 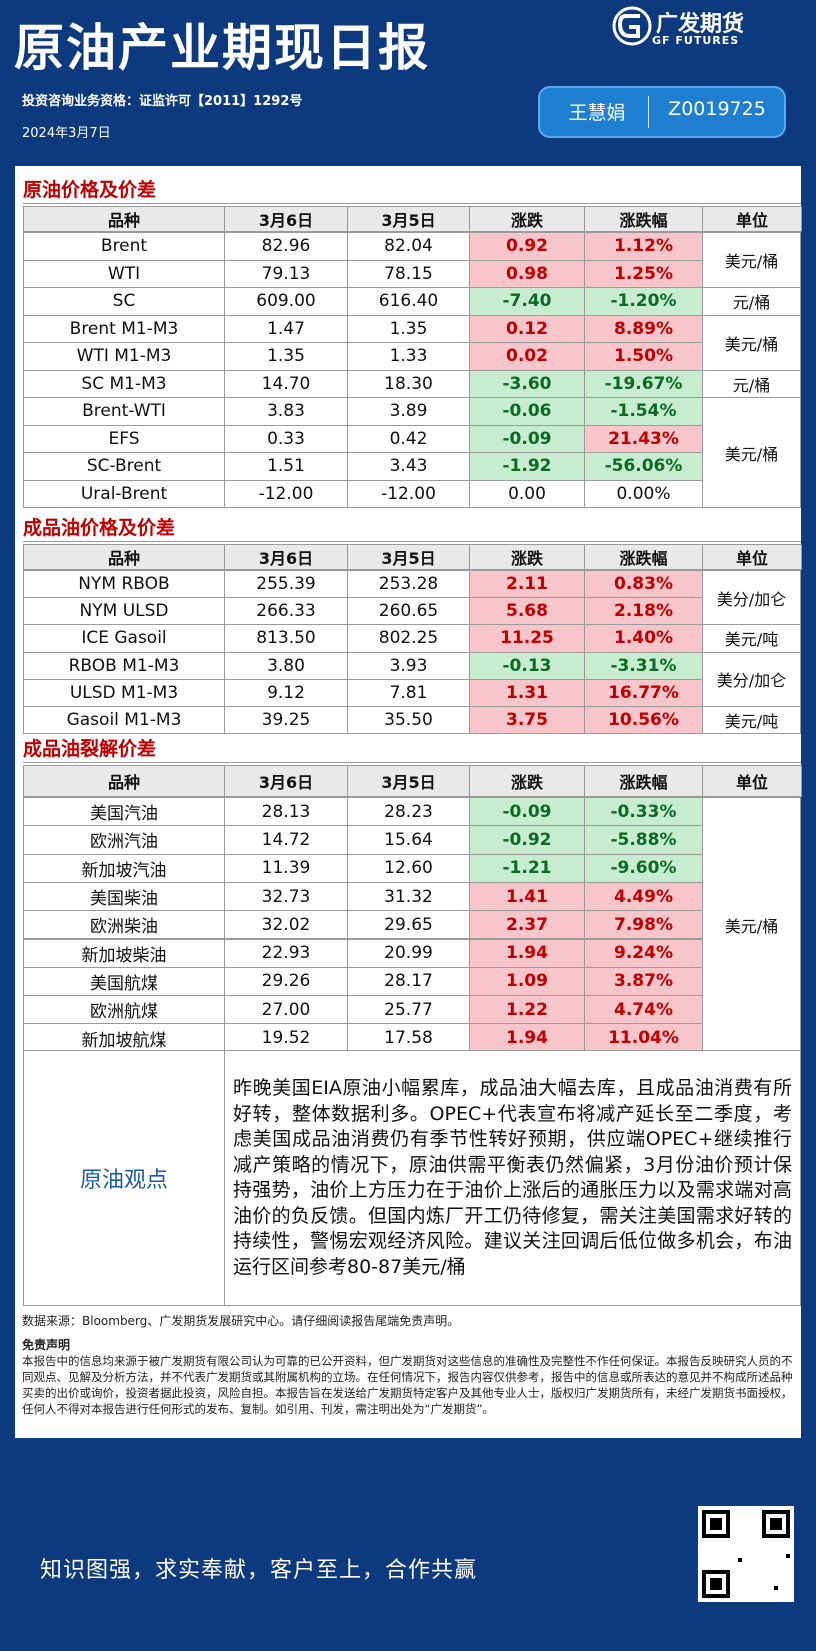 What do you see at coordinates (124, 840) in the screenshot?
I see `row-name: 欧洲汽油` at bounding box center [124, 840].